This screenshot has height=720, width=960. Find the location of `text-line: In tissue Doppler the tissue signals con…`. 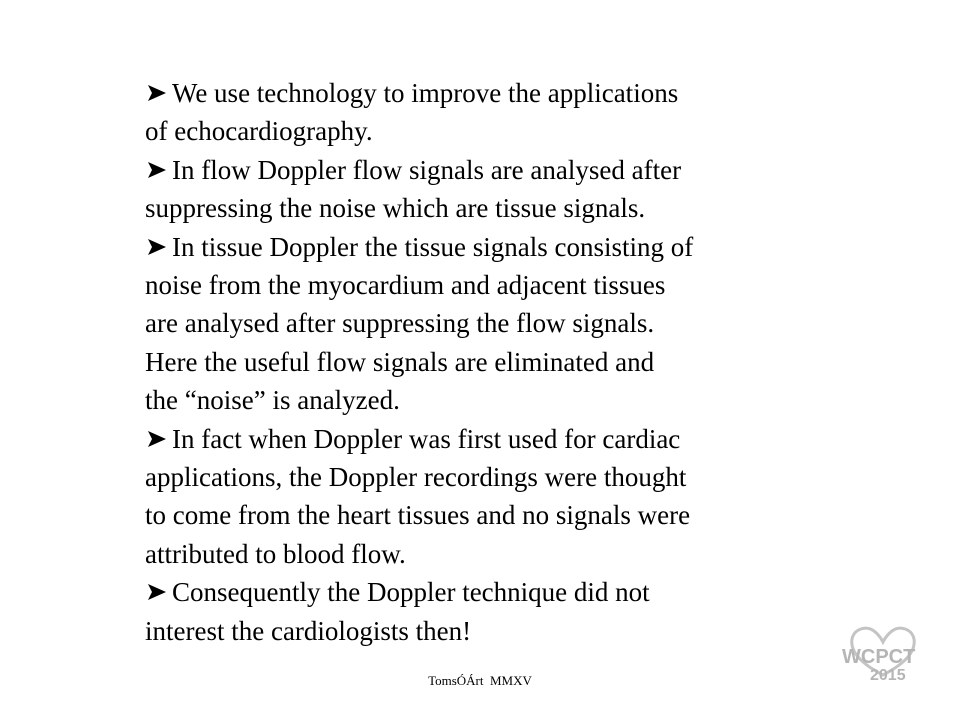

text-line: In tissue Doppler the tissue signals con… is located at coordinates (475, 247).